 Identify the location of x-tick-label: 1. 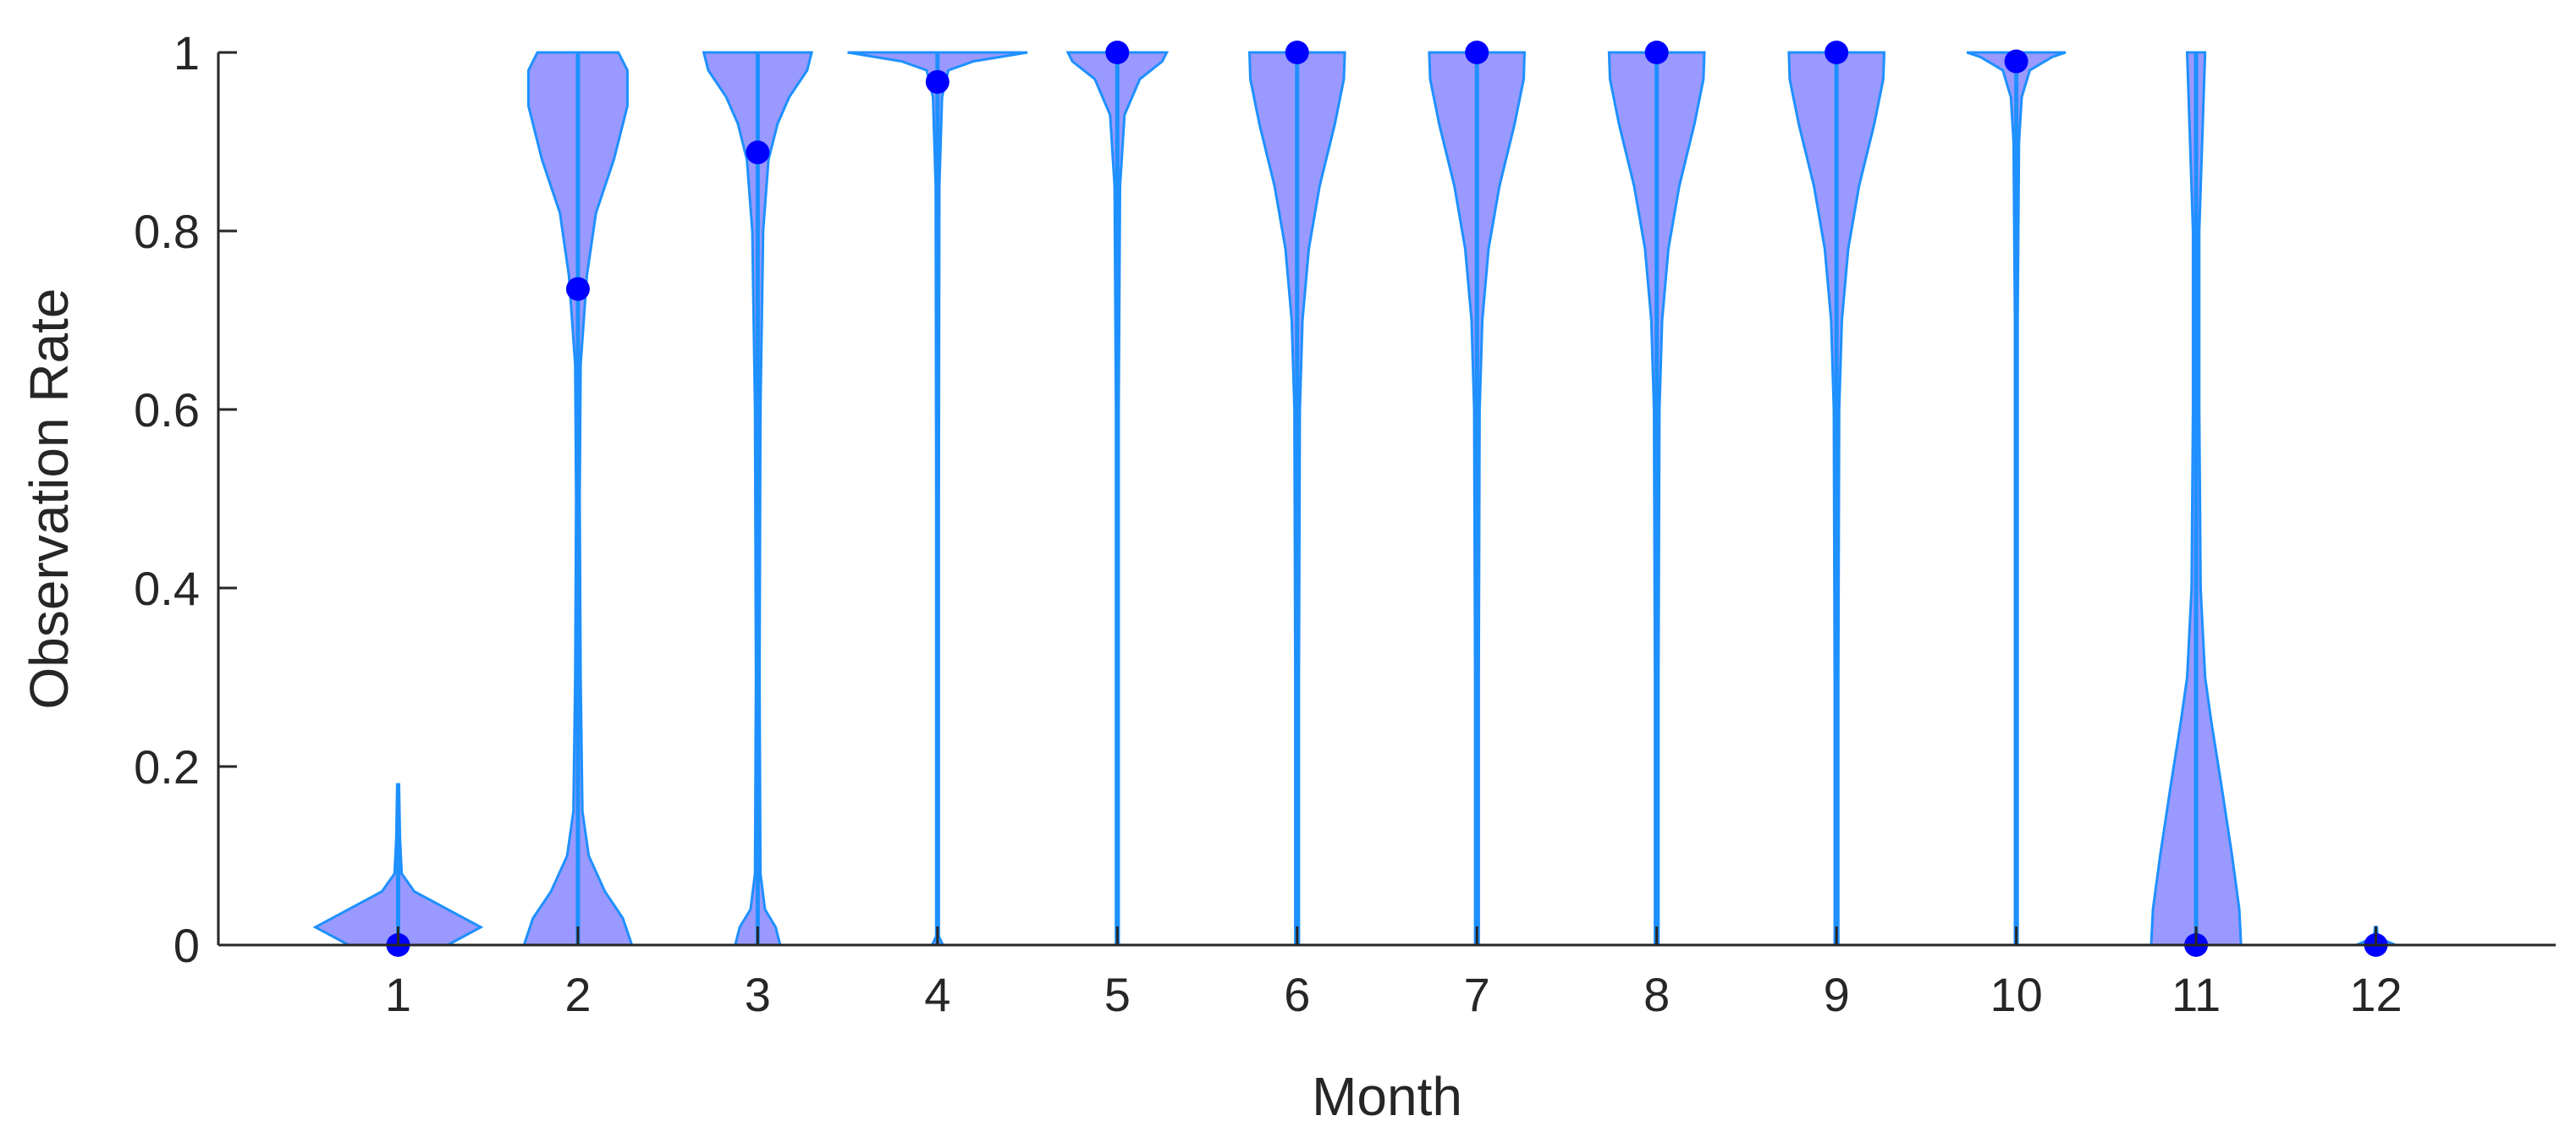
(398, 994).